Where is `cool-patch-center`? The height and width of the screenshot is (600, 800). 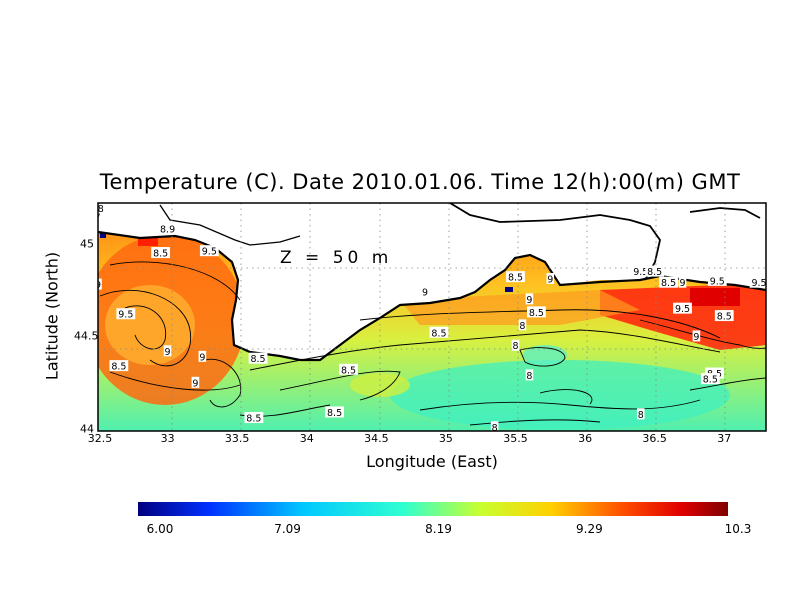
cool-patch-center is located at coordinates (560, 395).